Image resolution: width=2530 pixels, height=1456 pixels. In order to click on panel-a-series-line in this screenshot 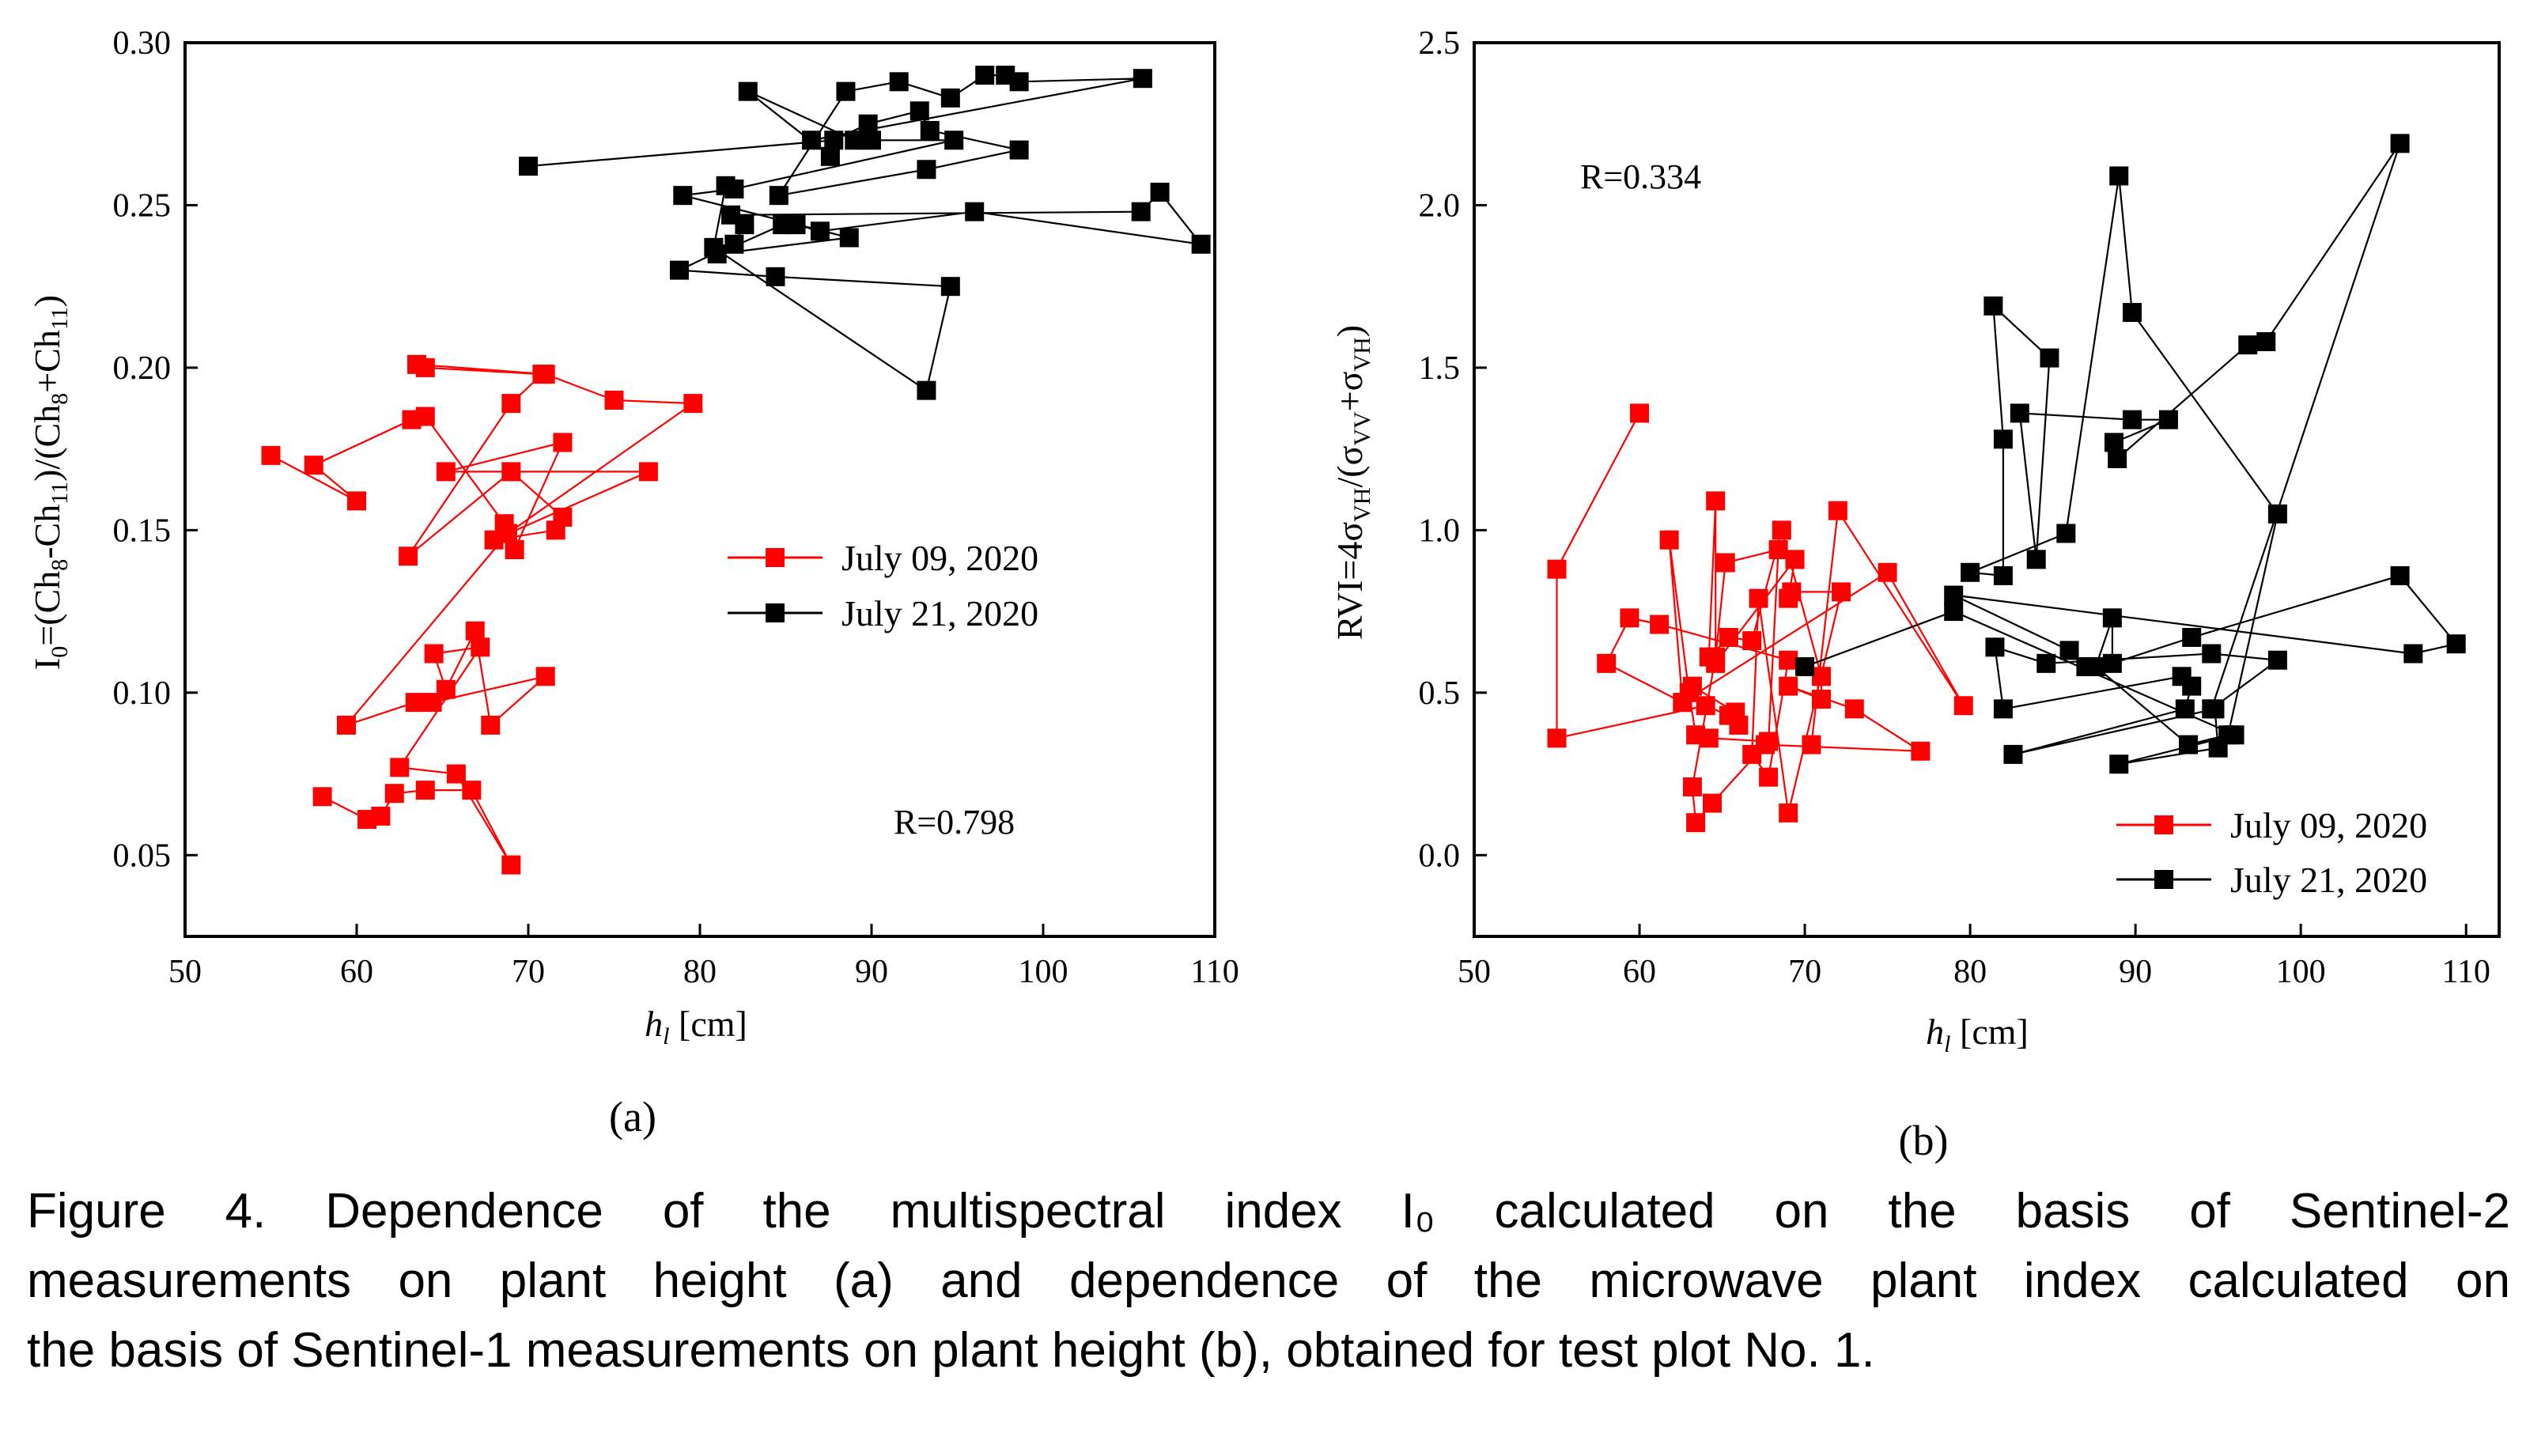, I will do `click(483, 614)`.